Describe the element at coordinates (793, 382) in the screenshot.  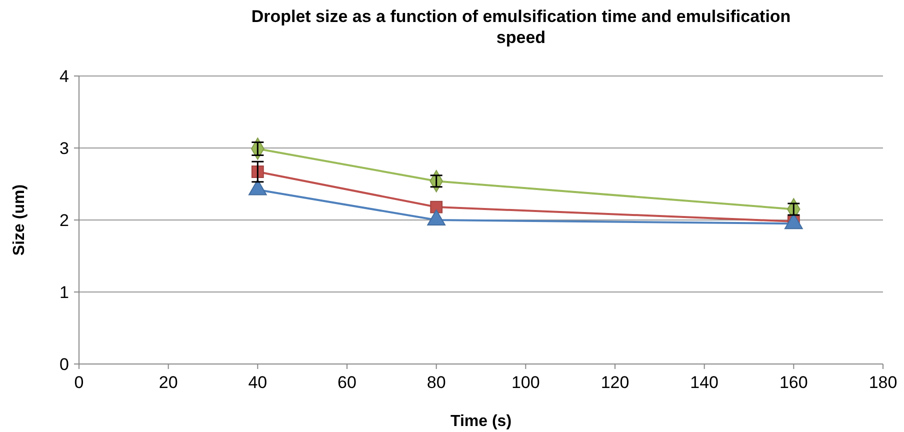
I see `x-tick-label: 160` at that location.